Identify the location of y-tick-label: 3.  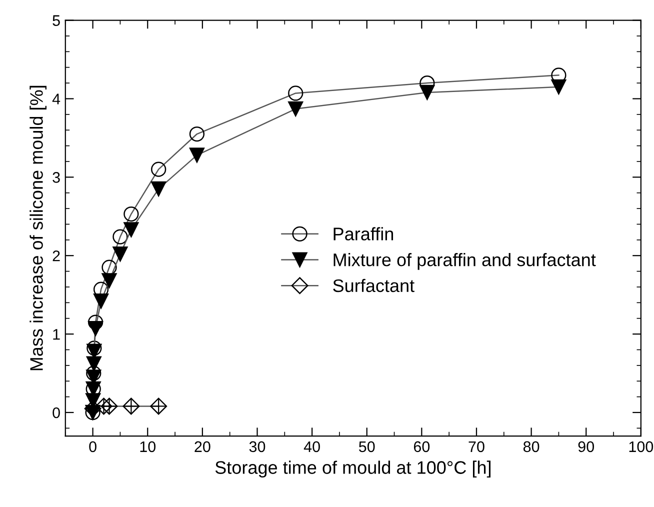
(56, 177).